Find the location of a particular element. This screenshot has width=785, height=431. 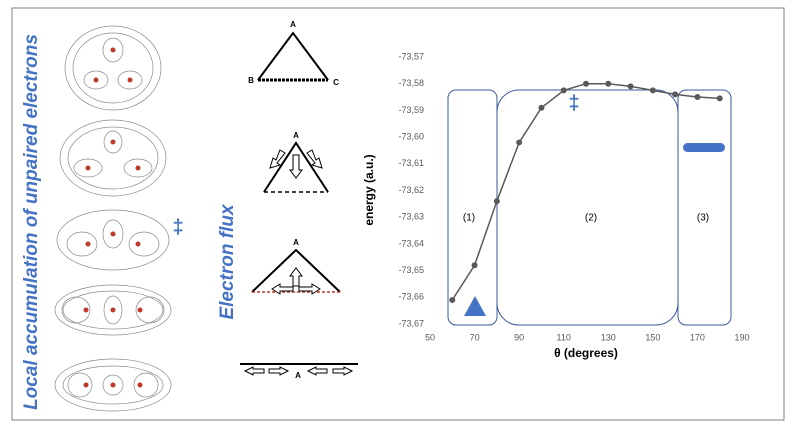

y-tick-label: -73,67 is located at coordinates (411, 323).